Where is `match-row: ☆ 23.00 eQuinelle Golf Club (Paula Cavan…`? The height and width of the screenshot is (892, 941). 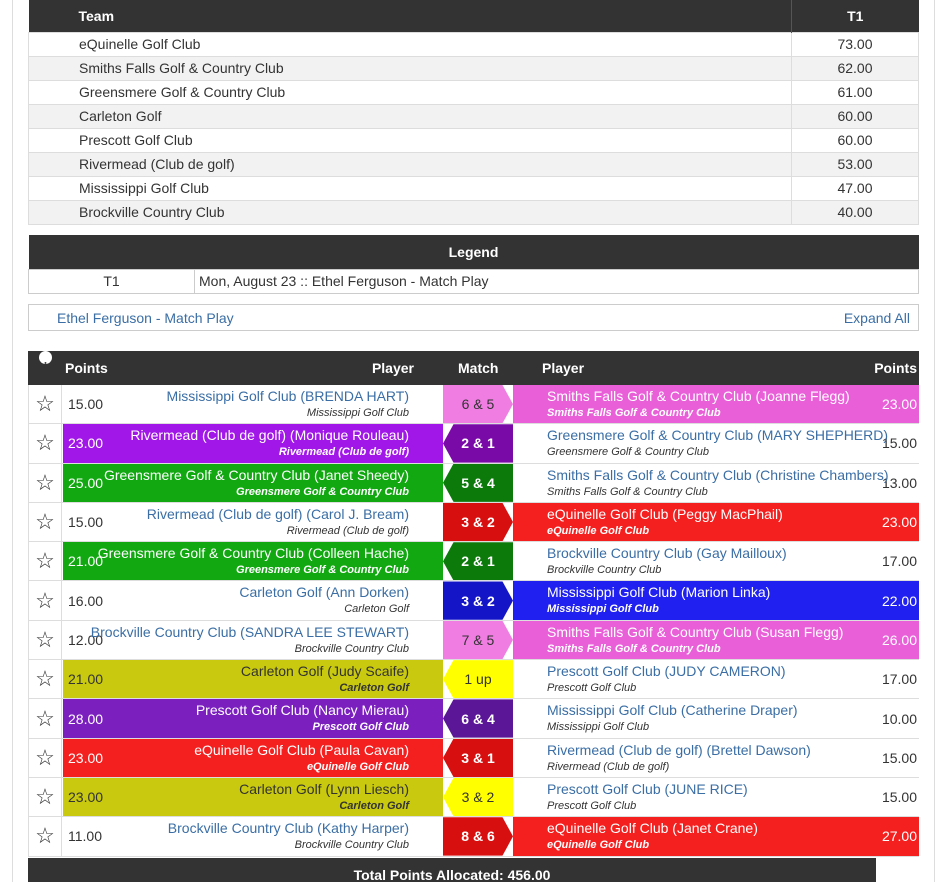 match-row: ☆ 23.00 eQuinelle Golf Club (Paula Cavan… is located at coordinates (473, 758).